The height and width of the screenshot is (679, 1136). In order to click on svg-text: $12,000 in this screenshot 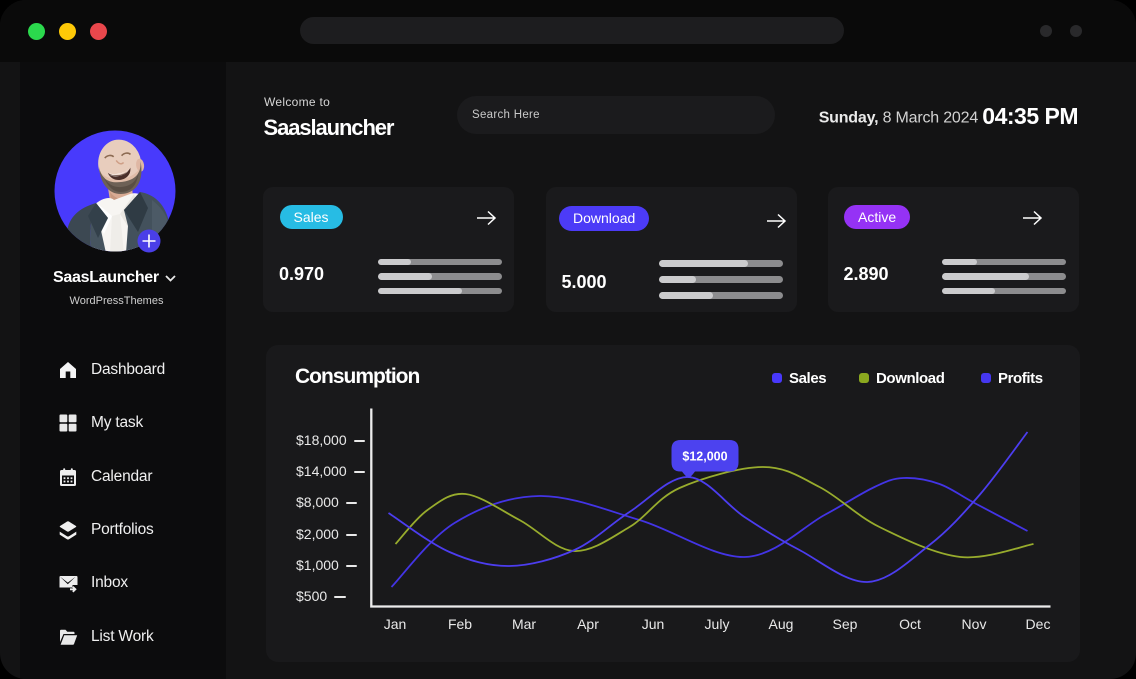, I will do `click(704, 457)`.